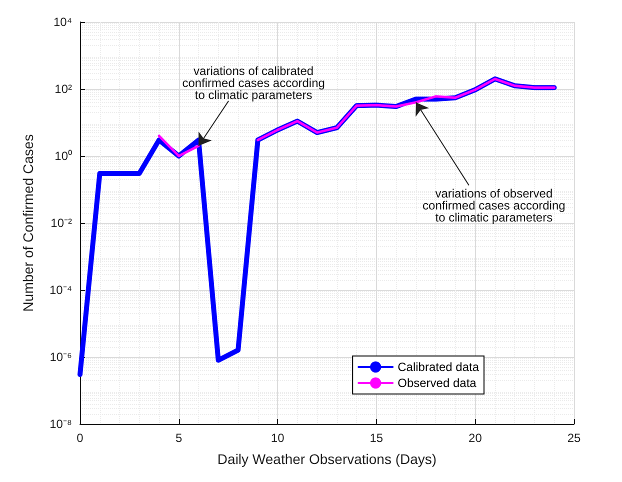 Image resolution: width=622 pixels, height=482 pixels. I want to click on x-tick-label: 0, so click(80, 438).